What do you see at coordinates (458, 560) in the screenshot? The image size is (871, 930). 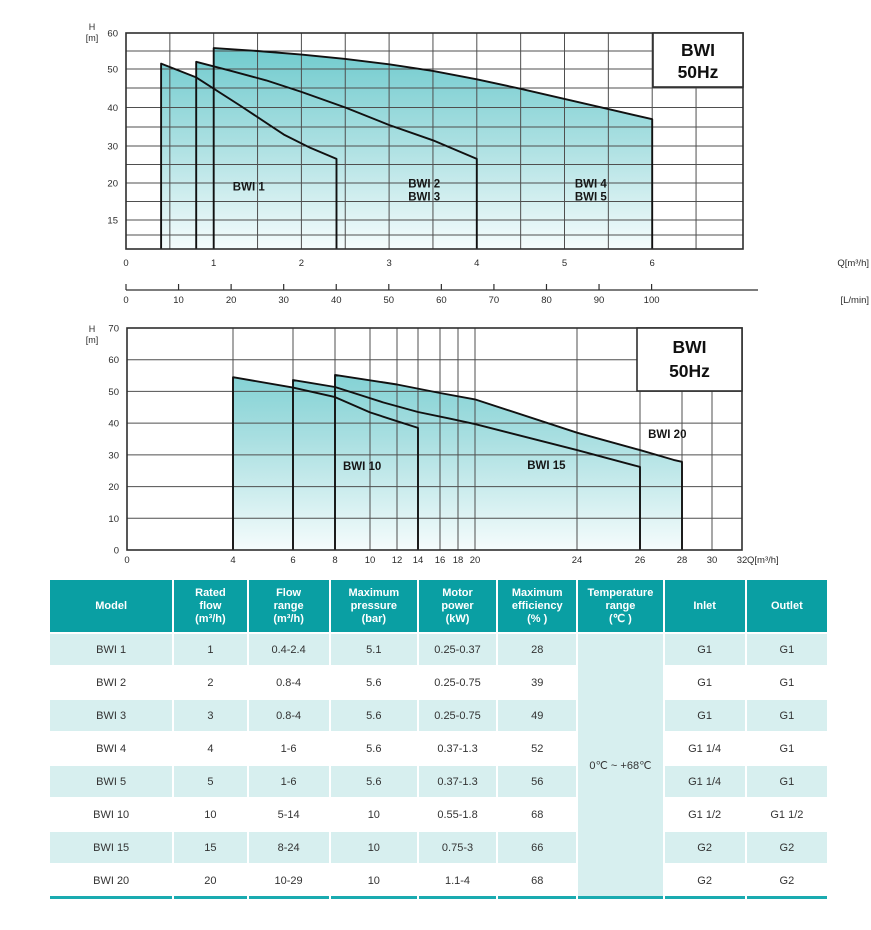 I see `x-tick-label: 18` at bounding box center [458, 560].